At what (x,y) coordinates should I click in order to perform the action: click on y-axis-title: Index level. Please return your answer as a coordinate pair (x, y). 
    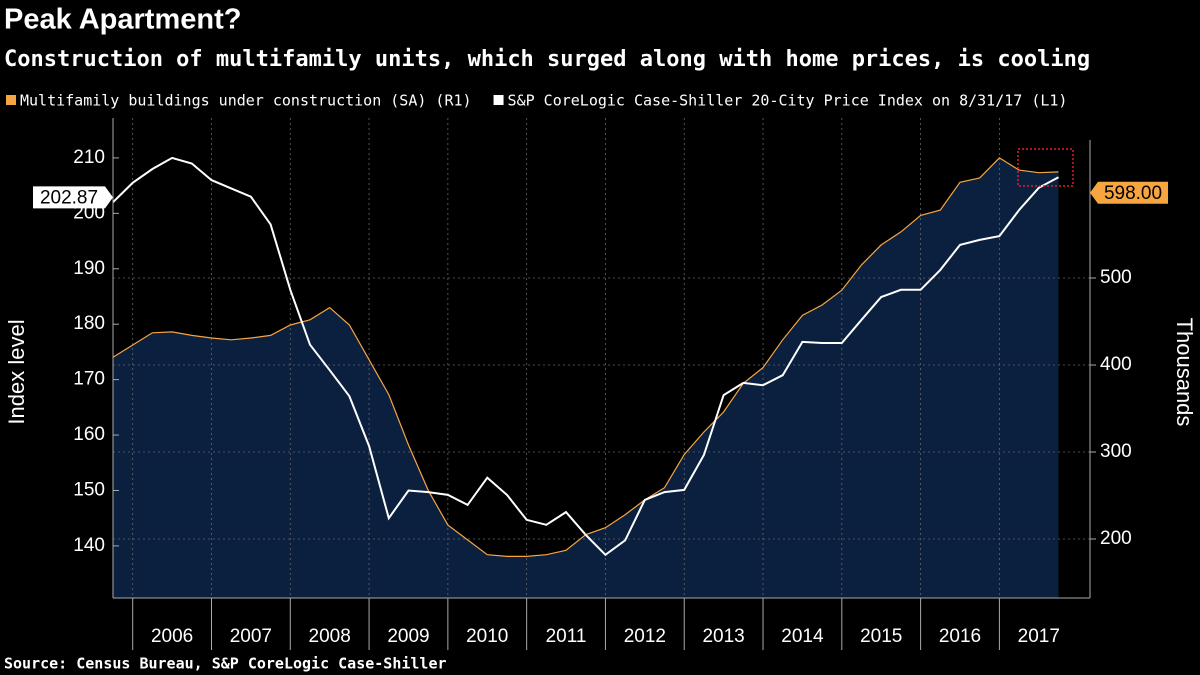
    Looking at the image, I should click on (16, 371).